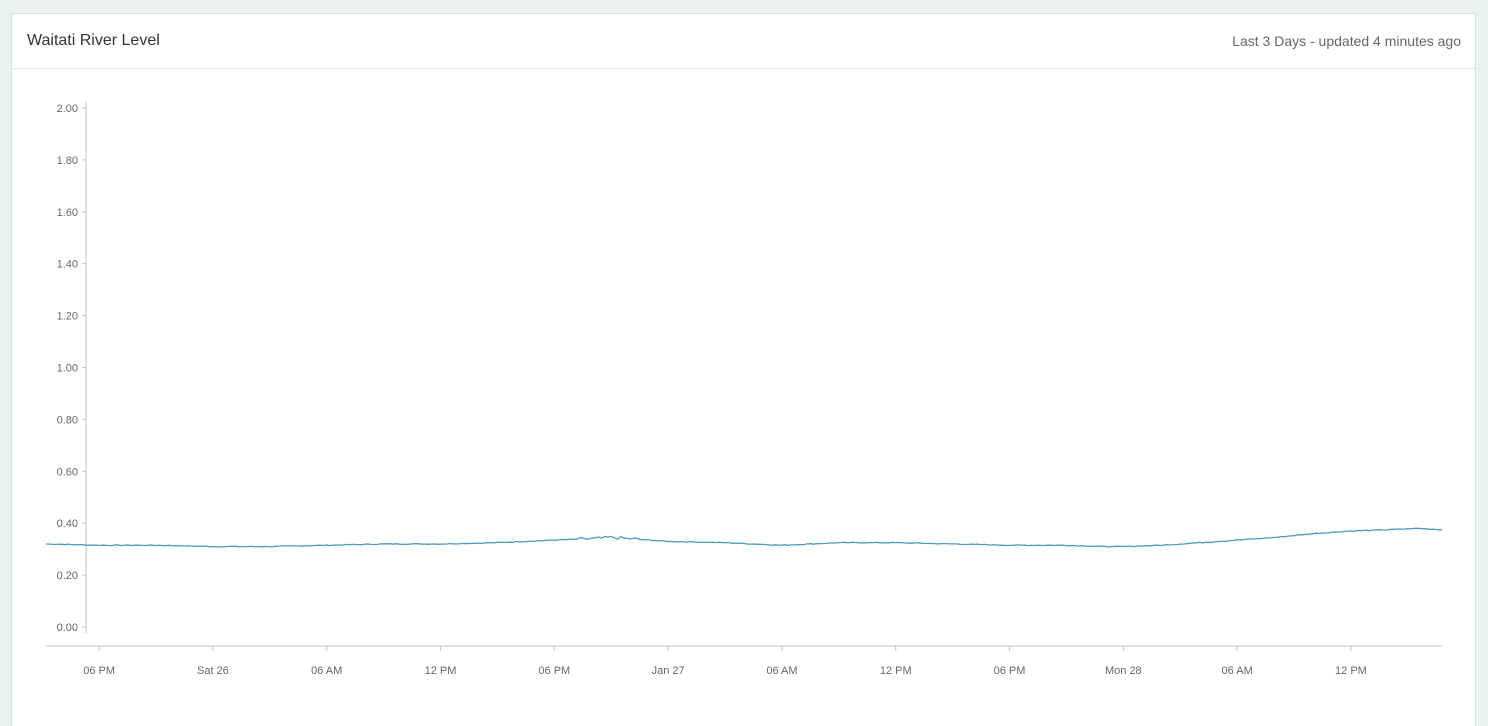 This screenshot has height=726, width=1488. I want to click on y-tick-label: 1.40, so click(67, 265).